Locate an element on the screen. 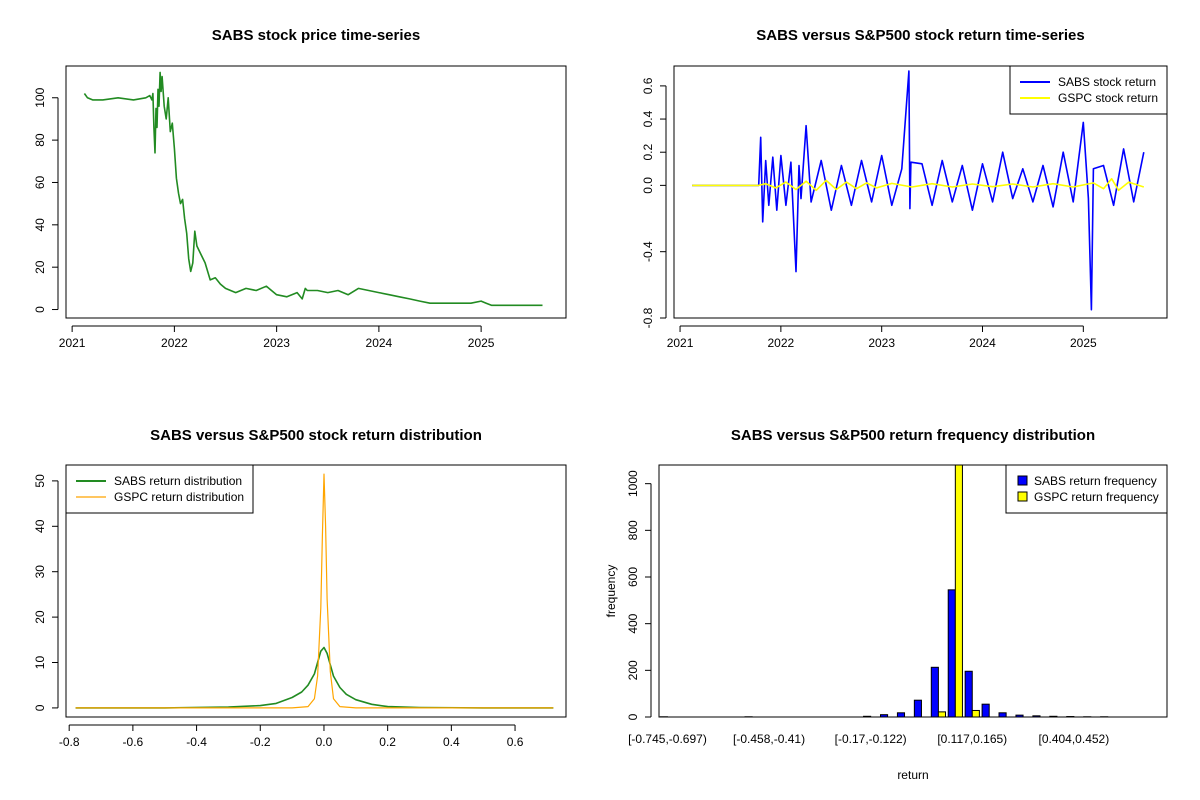 The image size is (1200, 800). legend-entry: SABS return distribution is located at coordinates (178, 481).